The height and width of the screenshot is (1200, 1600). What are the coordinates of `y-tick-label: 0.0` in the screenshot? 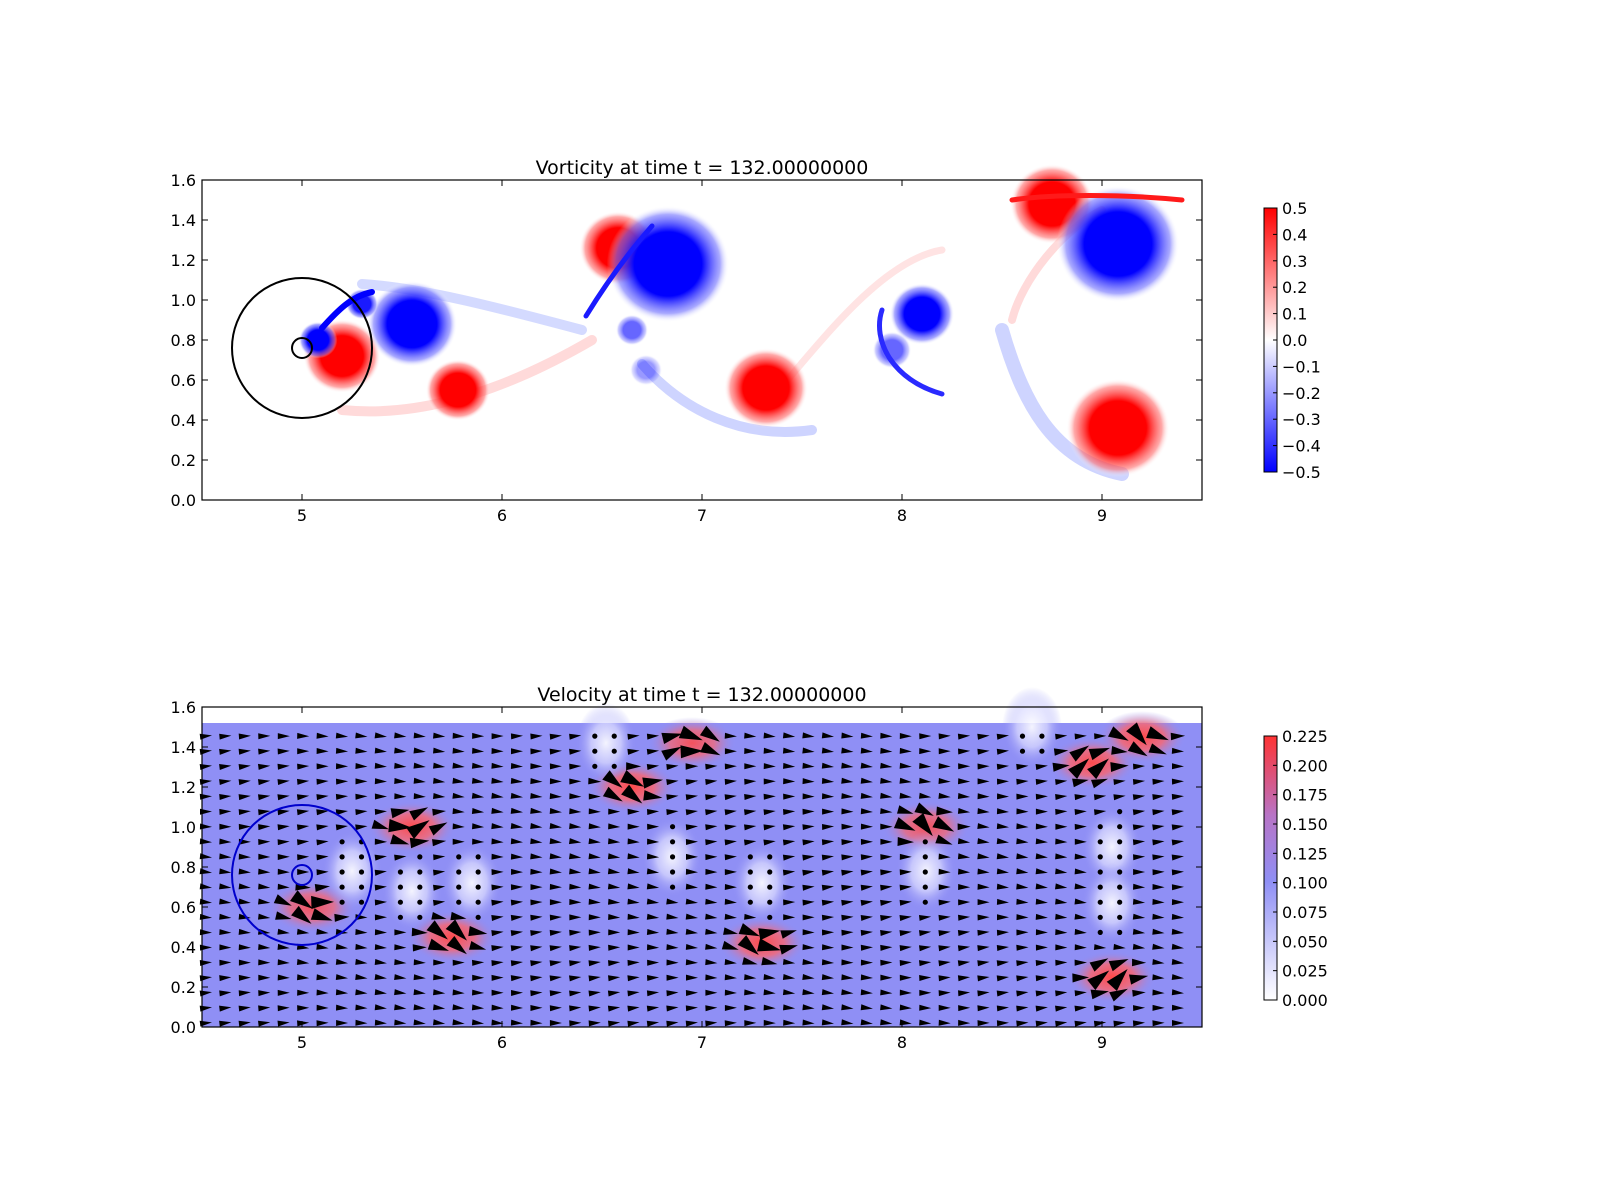 It's located at (183, 500).